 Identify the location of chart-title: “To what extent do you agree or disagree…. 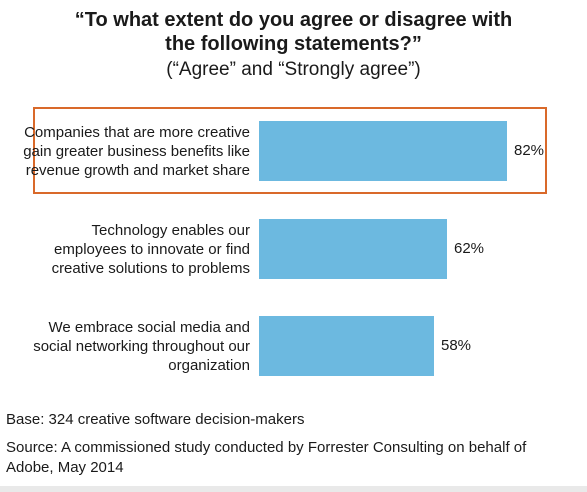
(293, 32).